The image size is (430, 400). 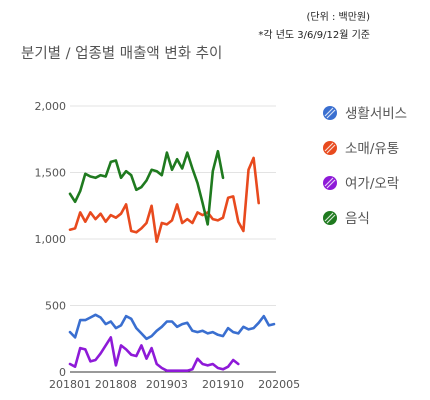 What do you see at coordinates (357, 219) in the screenshot?
I see `legend-label: 음식` at bounding box center [357, 219].